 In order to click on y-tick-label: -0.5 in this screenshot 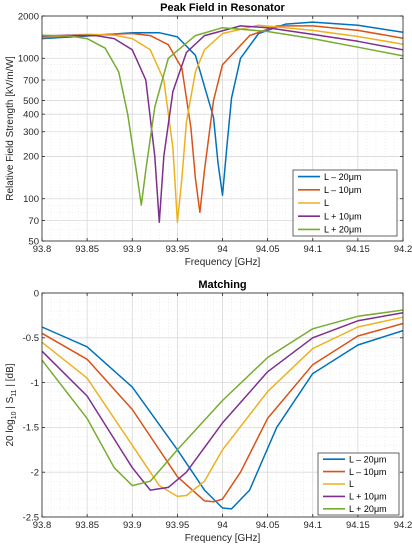, I will do `click(31, 338)`.